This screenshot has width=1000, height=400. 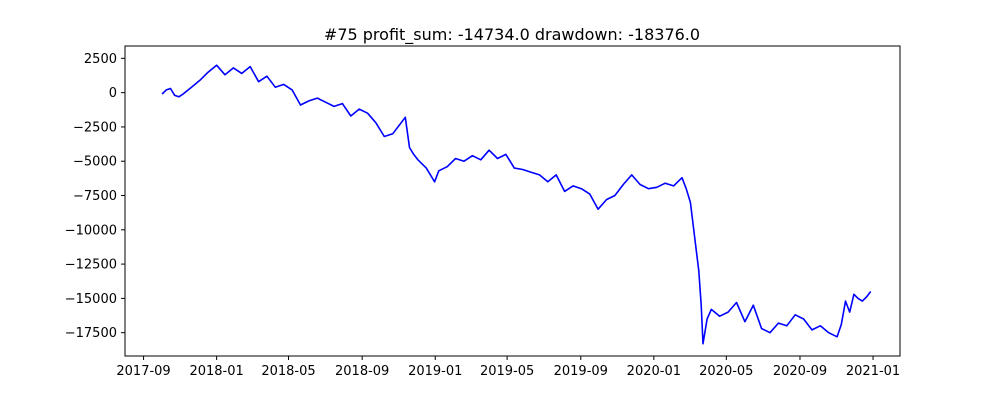 What do you see at coordinates (873, 371) in the screenshot?
I see `x-tick-label: 2021-01` at bounding box center [873, 371].